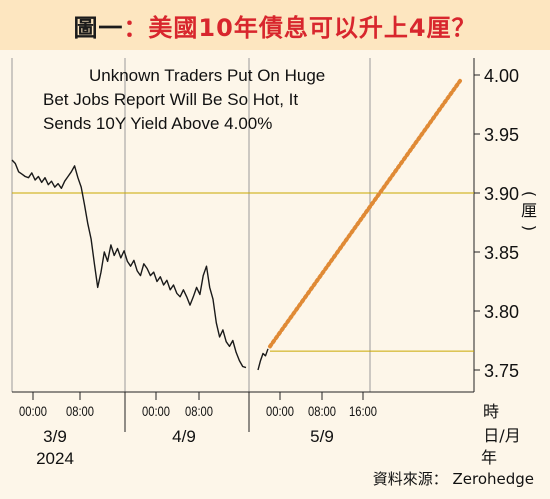 The width and height of the screenshot is (550, 499). I want to click on yield-series-line-late, so click(263, 359).